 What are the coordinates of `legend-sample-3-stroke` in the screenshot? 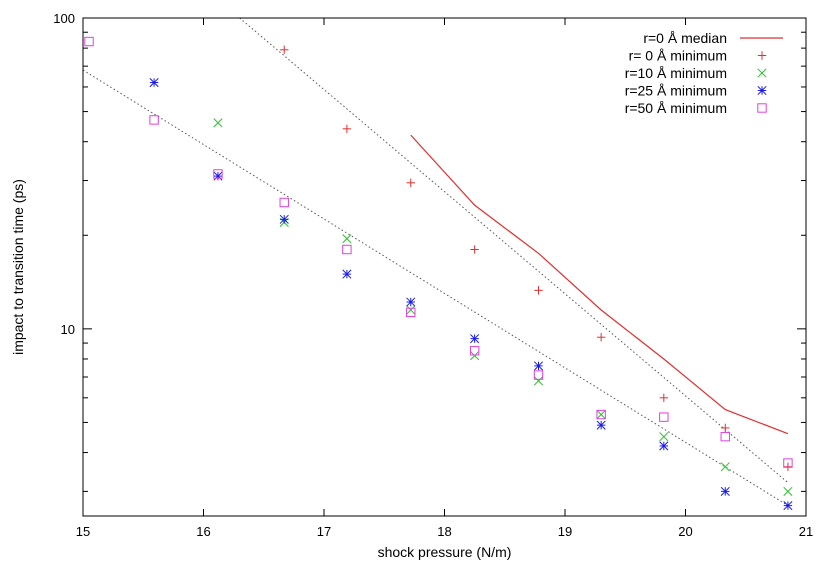 It's located at (762, 90).